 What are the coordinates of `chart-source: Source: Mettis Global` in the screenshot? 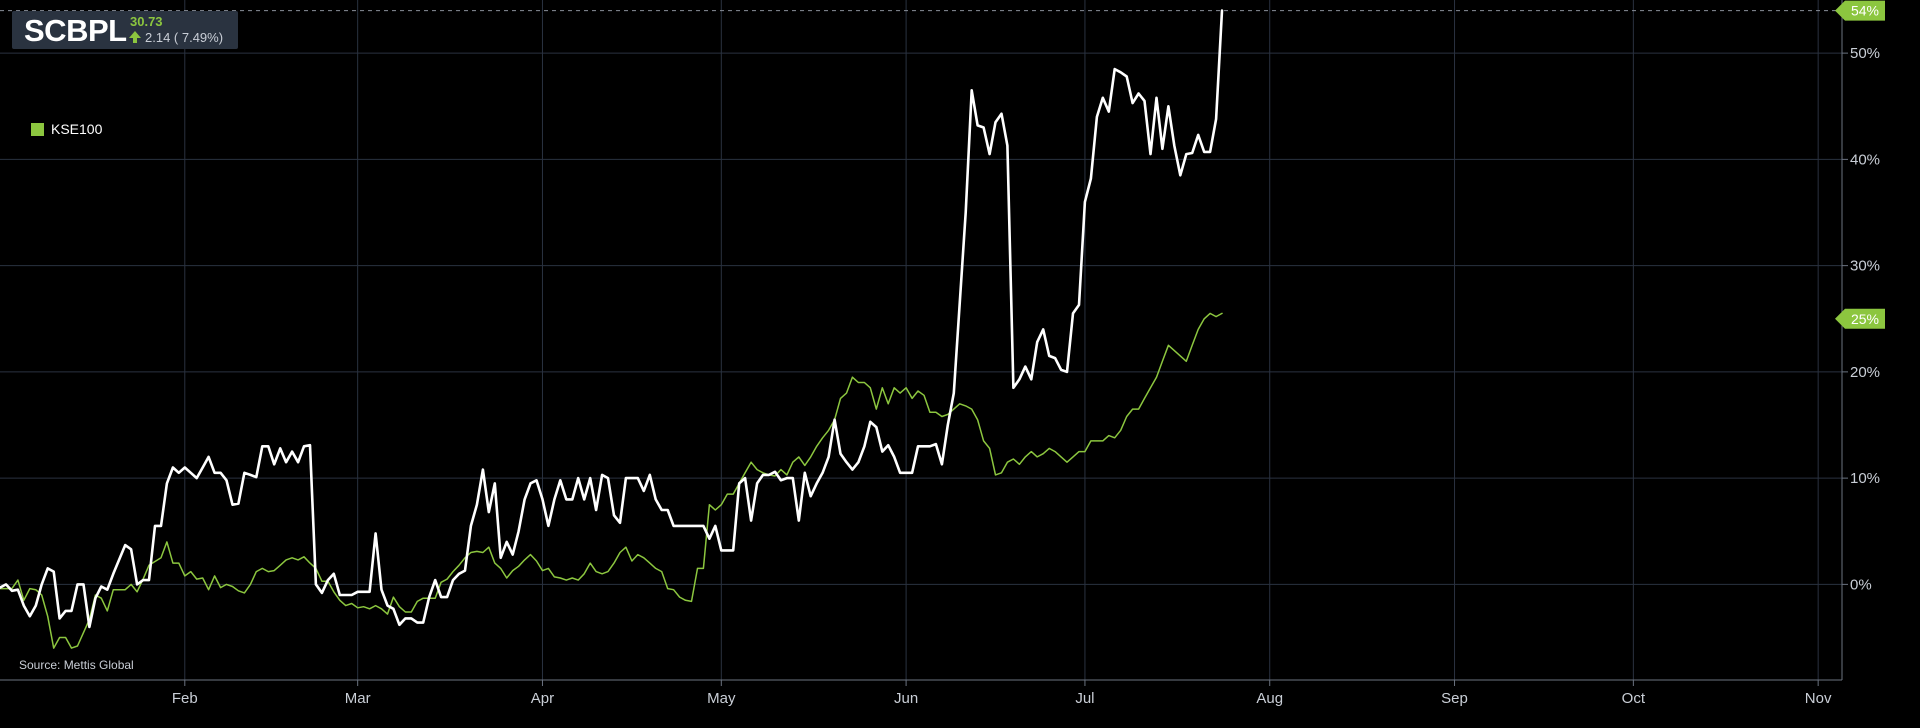 It's located at (76, 665).